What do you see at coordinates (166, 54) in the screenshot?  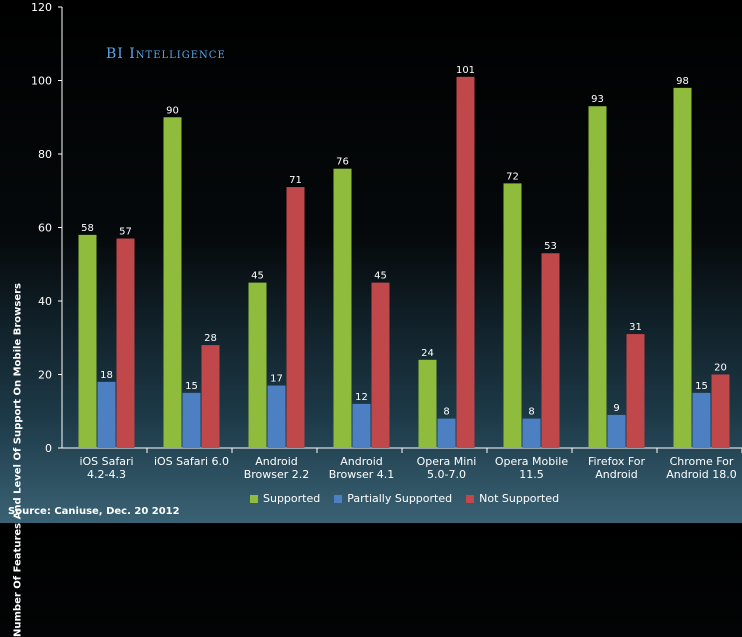 I see `brand-logo-text: BI Intelligence` at bounding box center [166, 54].